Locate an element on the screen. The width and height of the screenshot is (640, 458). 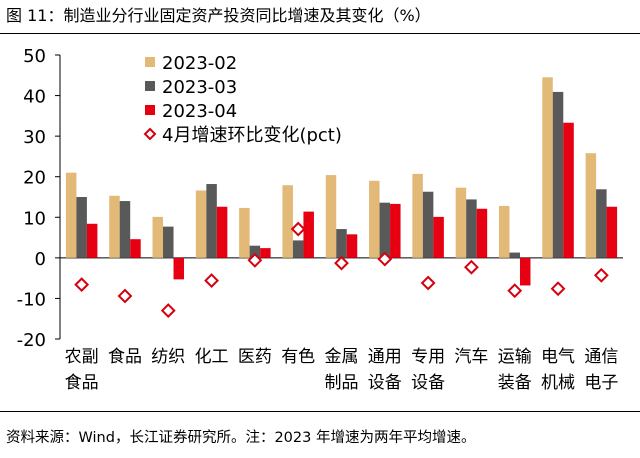
y-tick-label: 0 is located at coordinates (40, 259).